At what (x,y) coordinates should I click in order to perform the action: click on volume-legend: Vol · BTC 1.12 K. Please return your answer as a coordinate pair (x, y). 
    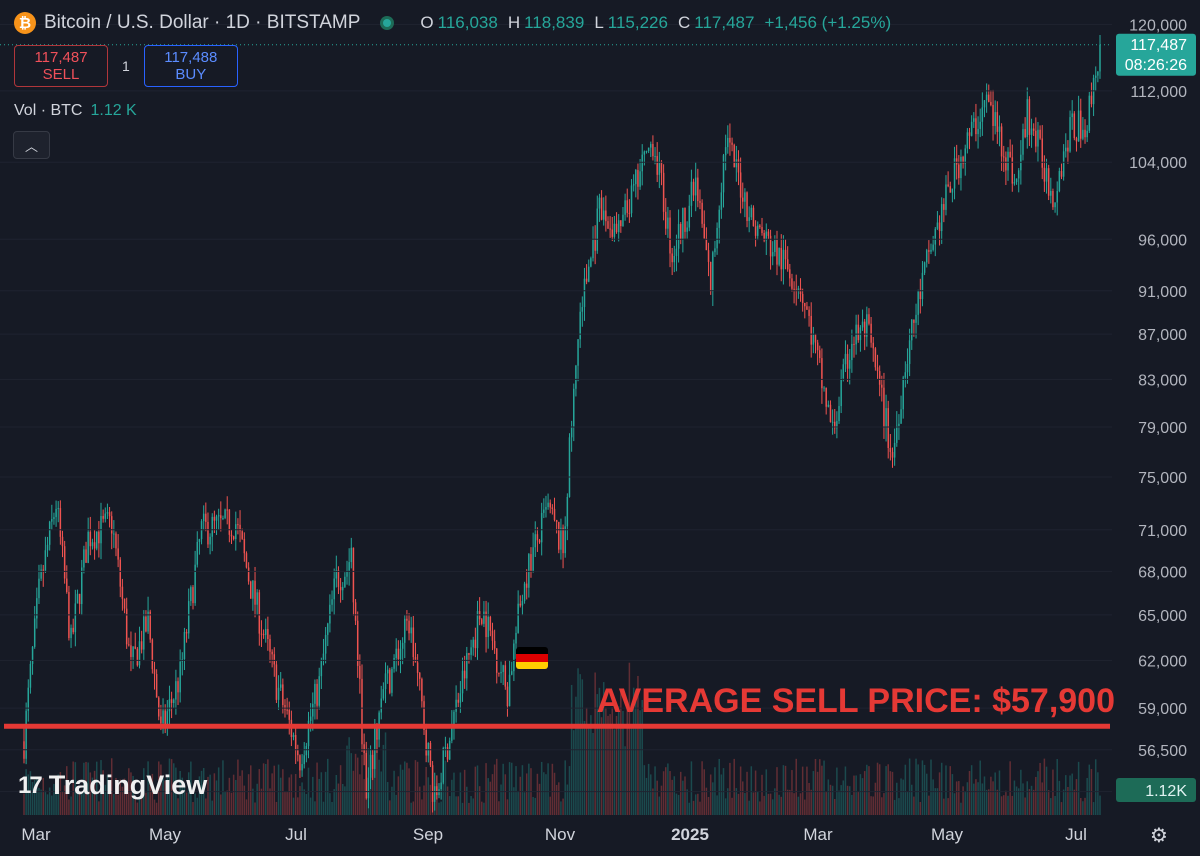
    Looking at the image, I should click on (75, 111).